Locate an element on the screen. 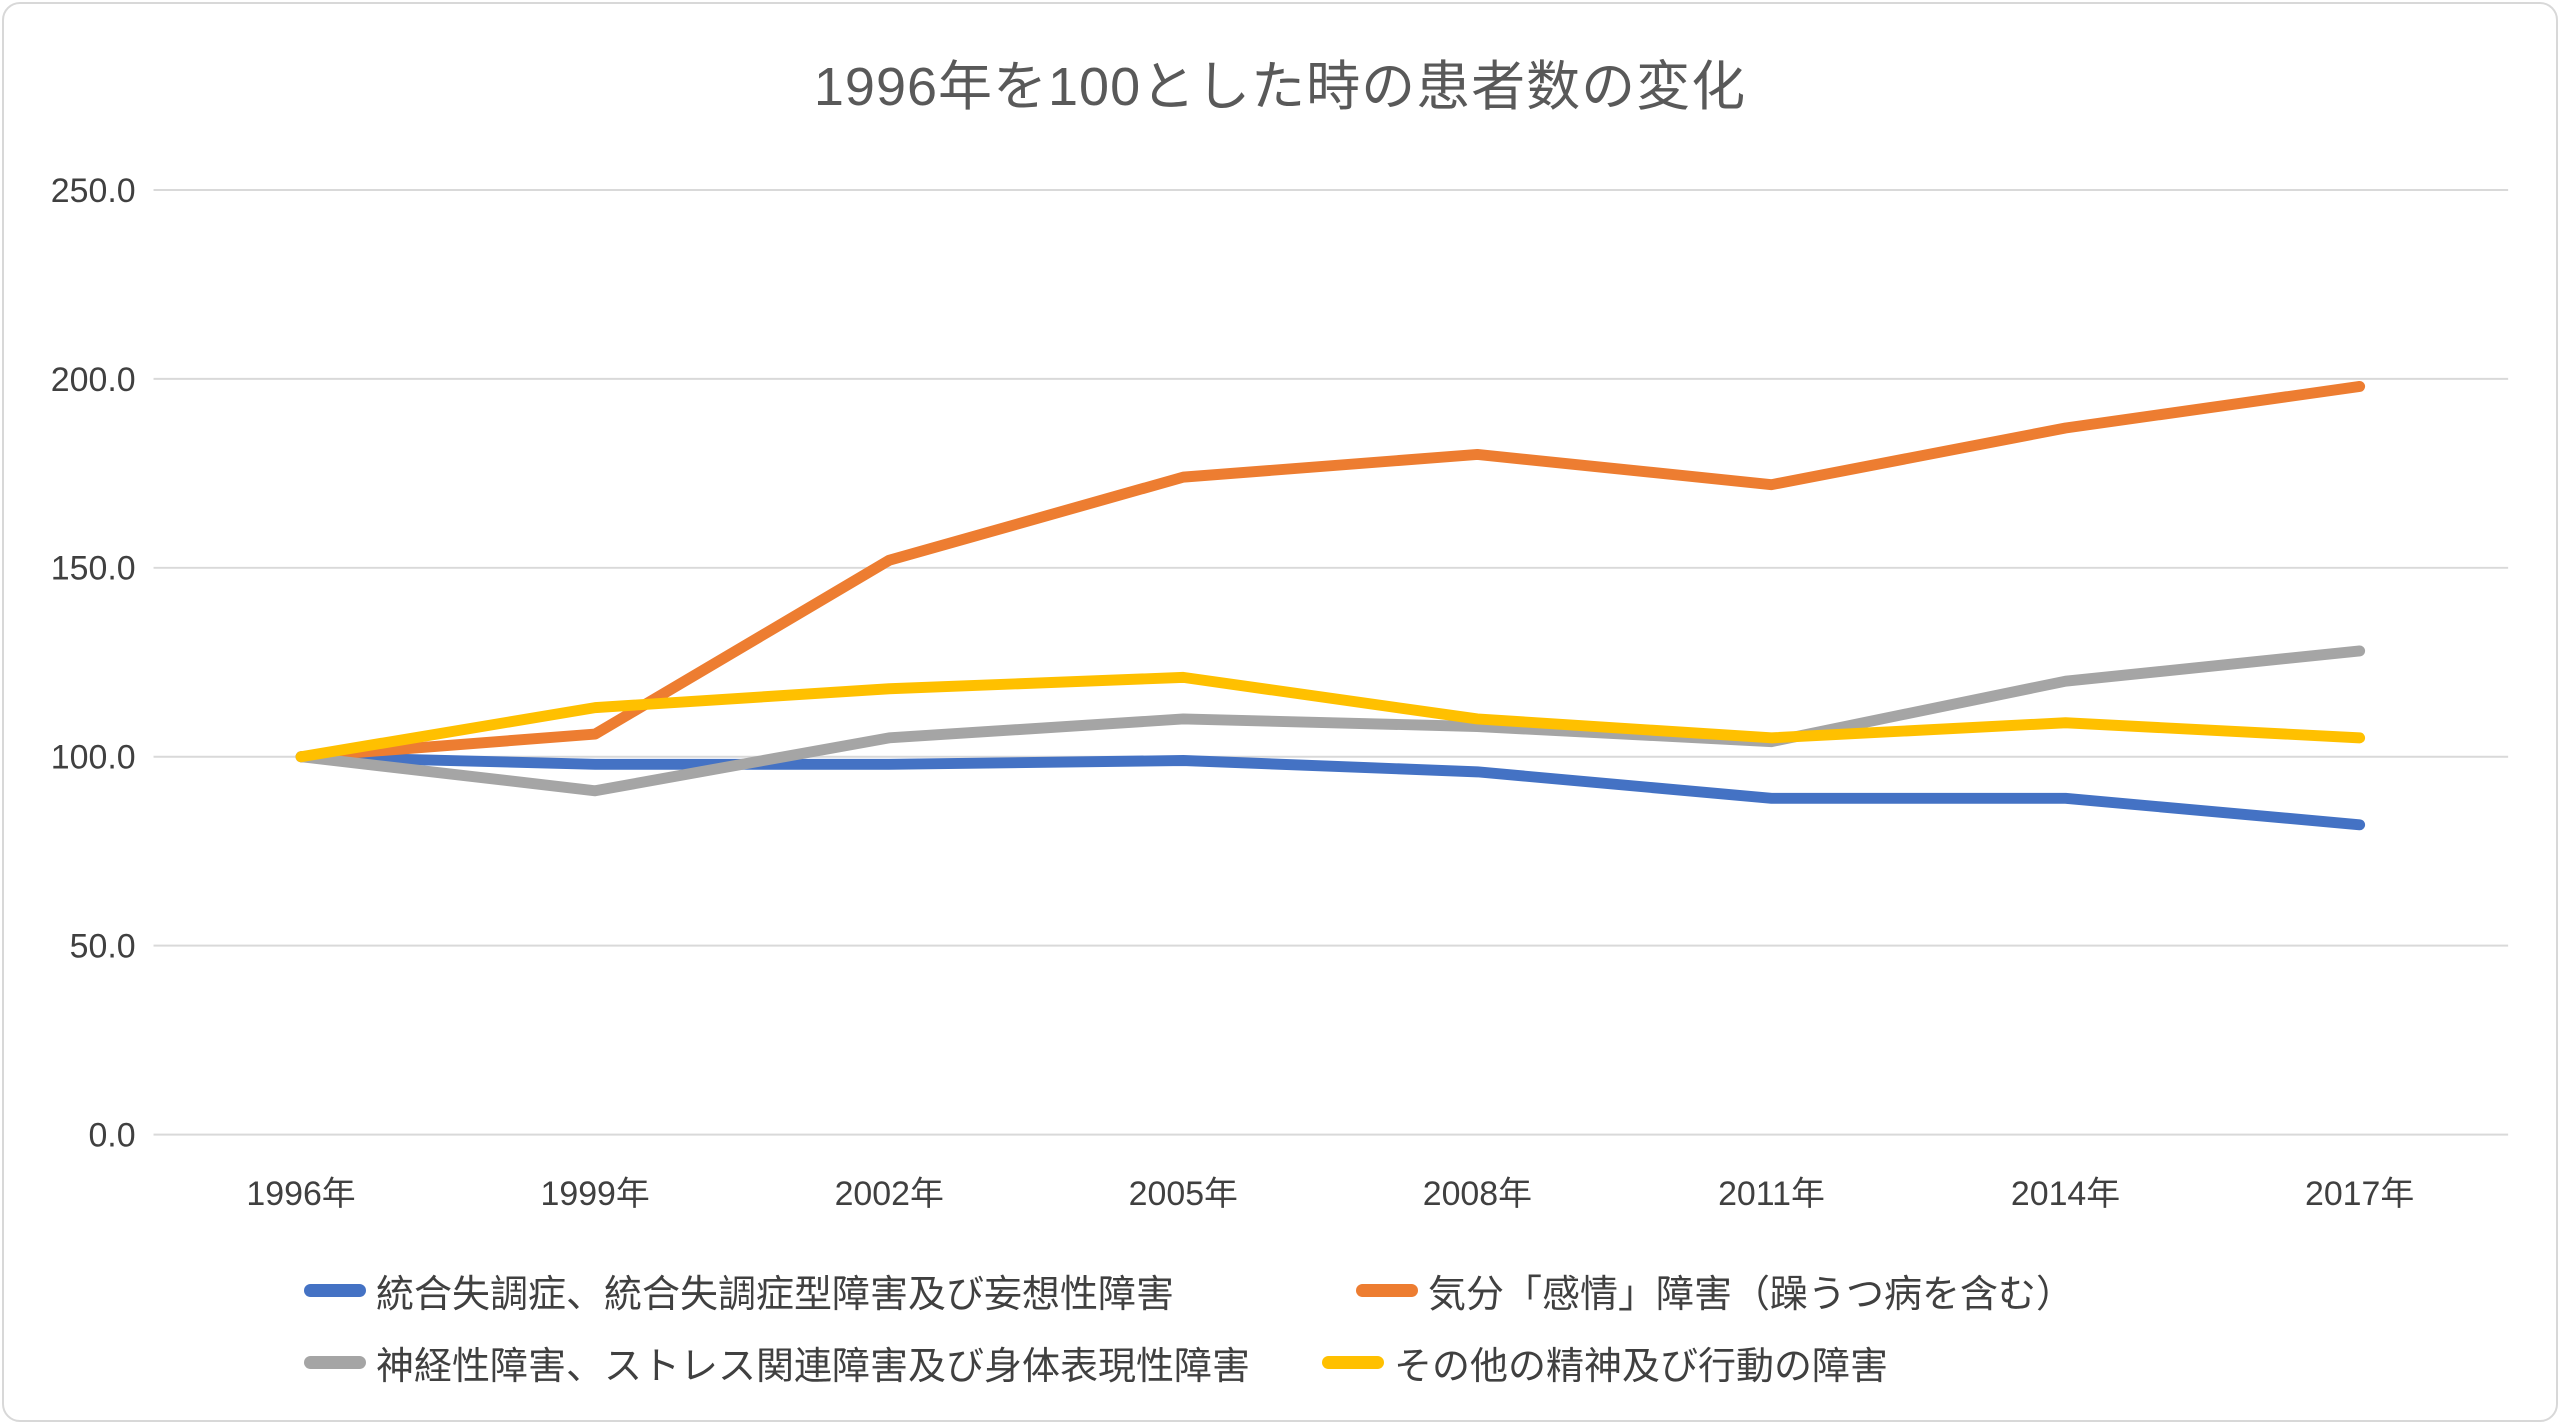 This screenshot has width=2560, height=1424. y-tick-label: 100.0 is located at coordinates (93, 758).